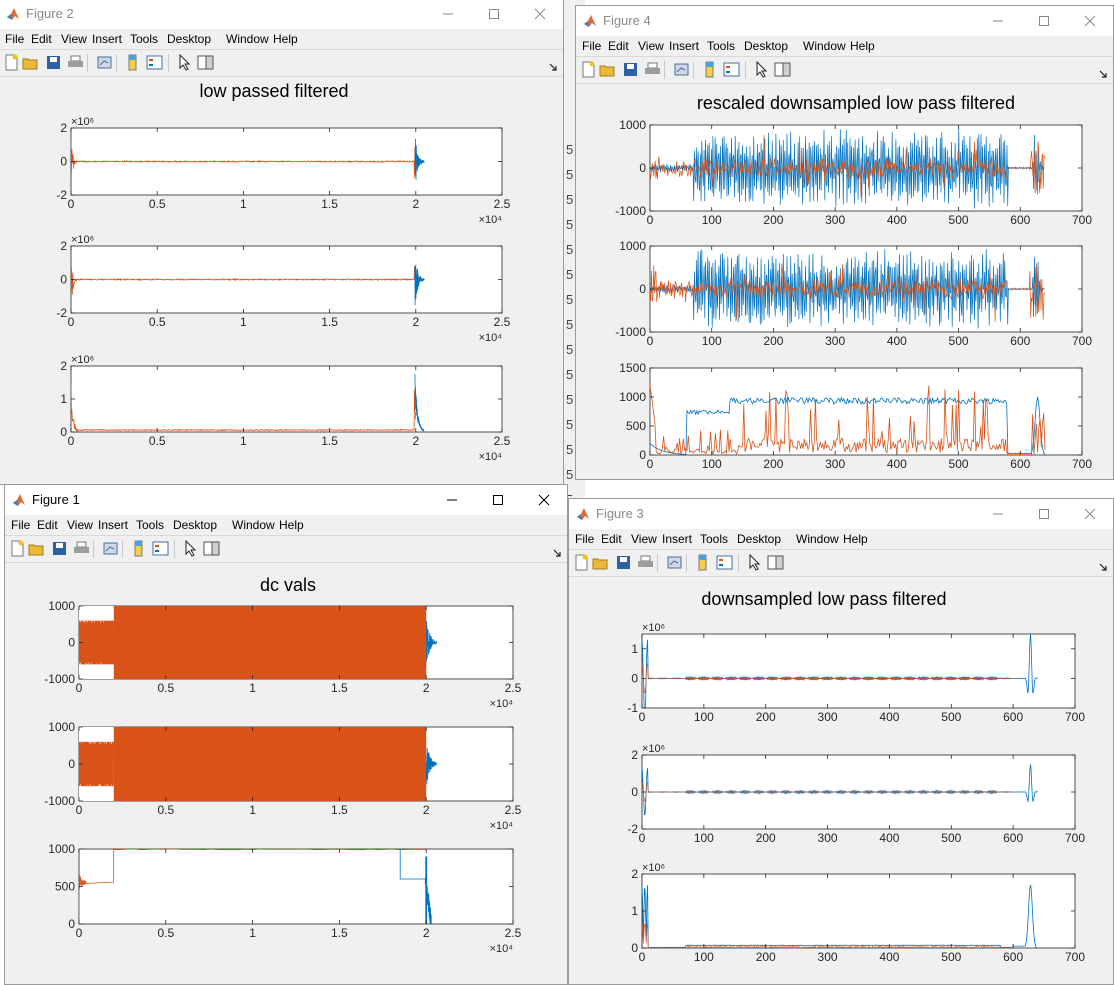 This screenshot has height=985, width=1114. Describe the element at coordinates (284, 898) in the screenshot. I see `subplot-axes: 0 0.5 1 1.5 2 2.5 0 500 1000 ×10⁴` at that location.